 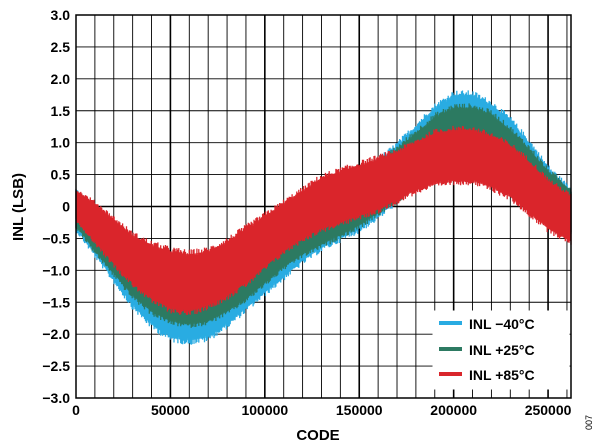 I want to click on legend: INL −40°C INL +25°C INL +85°C, so click(x=501, y=350).